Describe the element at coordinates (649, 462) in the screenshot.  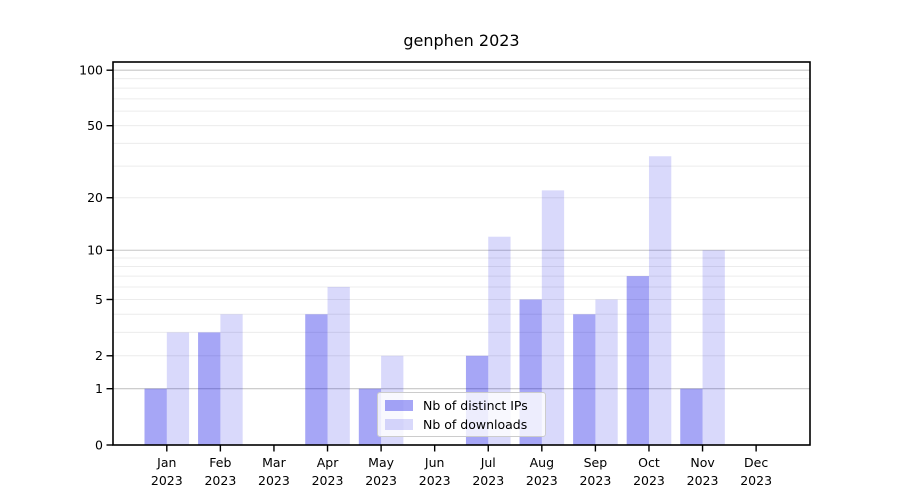
I see `x-tick-label-month-oct: Oct` at that location.